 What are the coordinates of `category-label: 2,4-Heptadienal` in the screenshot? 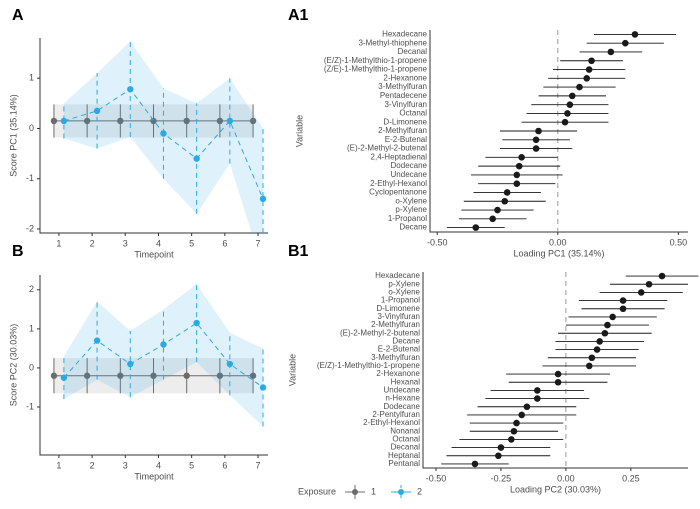 It's located at (399, 156).